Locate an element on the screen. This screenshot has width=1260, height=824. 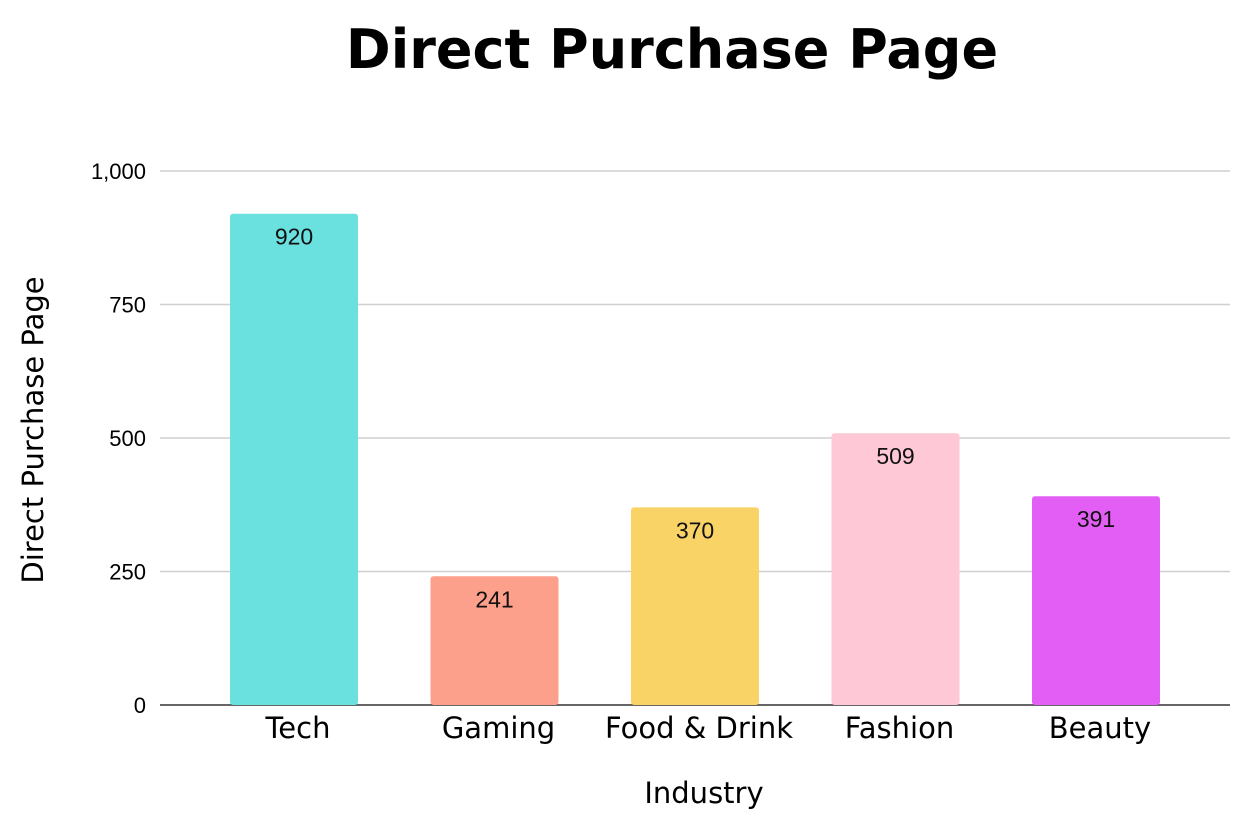
x-tick-label: Gaming is located at coordinates (498, 728).